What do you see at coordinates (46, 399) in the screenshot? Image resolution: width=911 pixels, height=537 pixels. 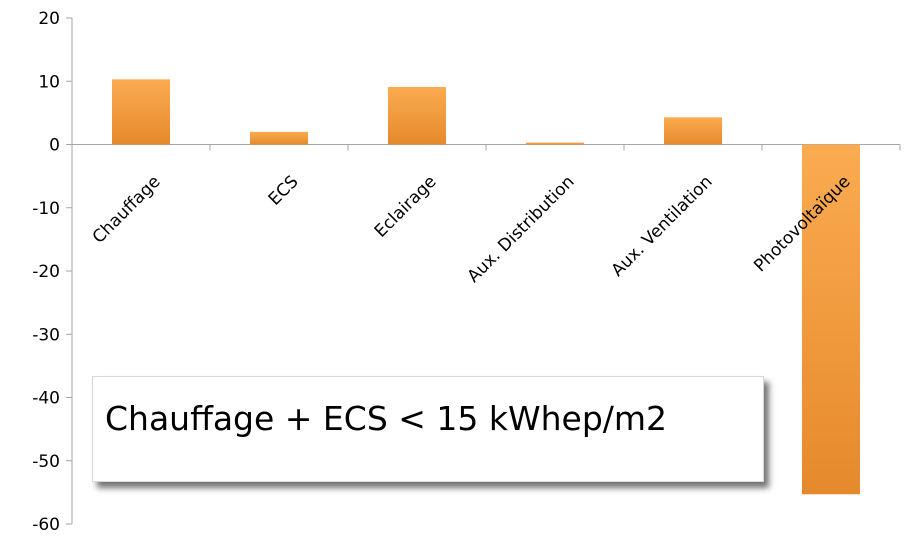 I see `y-tick-label: -40` at bounding box center [46, 399].